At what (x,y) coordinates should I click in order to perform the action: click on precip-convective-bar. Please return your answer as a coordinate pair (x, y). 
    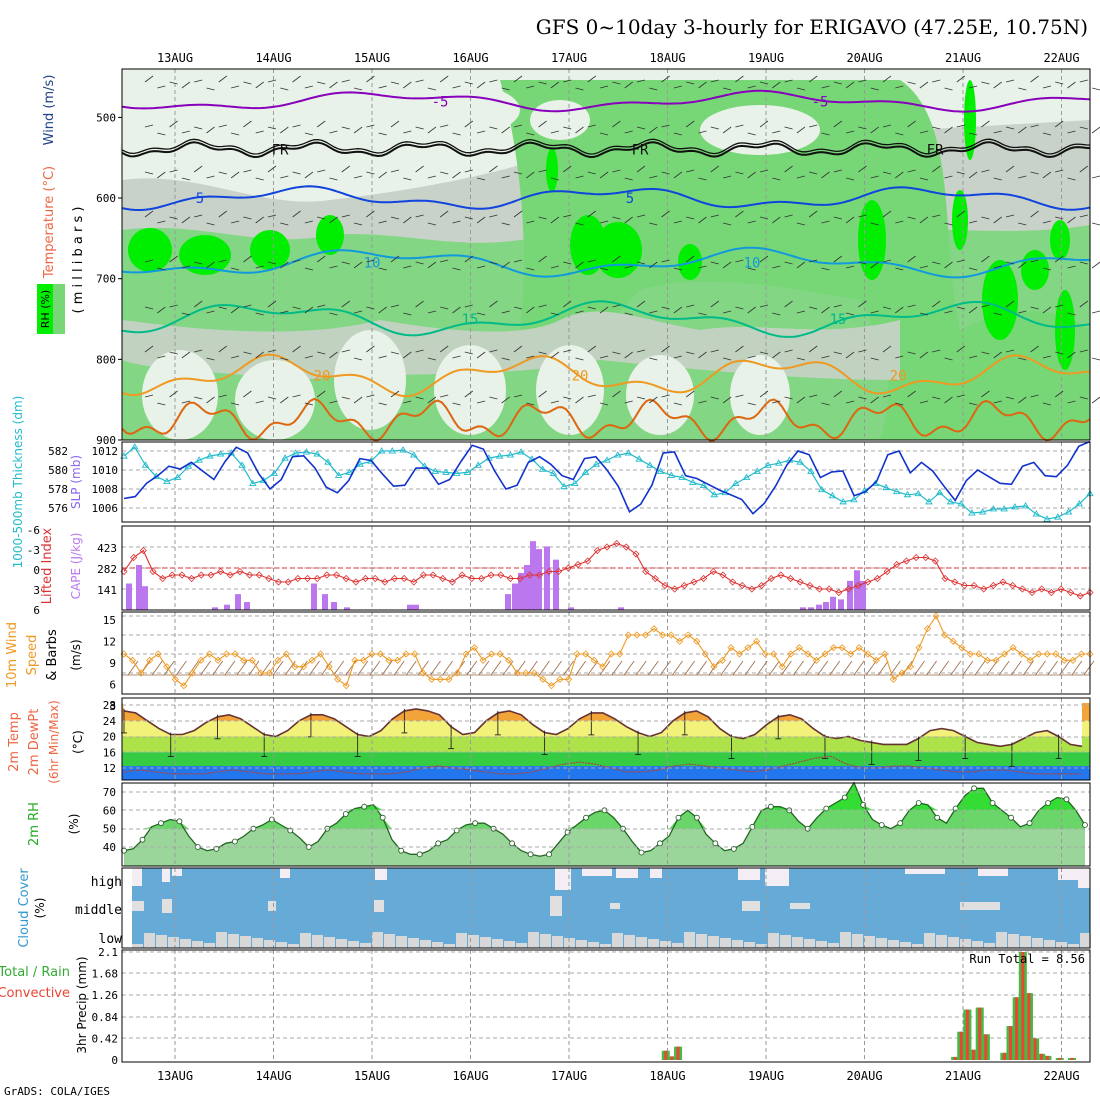
    Looking at the image, I should click on (1047, 1057).